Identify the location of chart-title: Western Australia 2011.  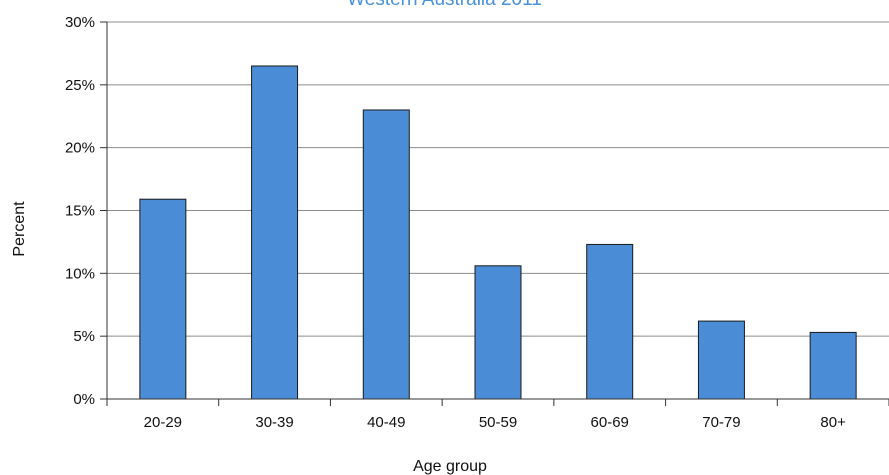
(444, 5).